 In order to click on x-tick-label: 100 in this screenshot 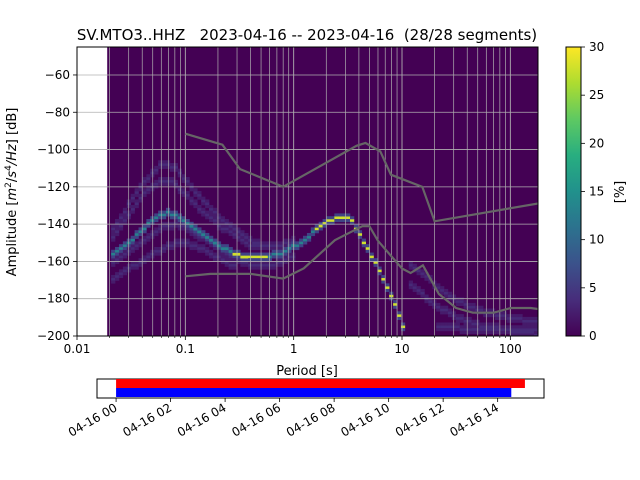, I will do `click(510, 349)`.